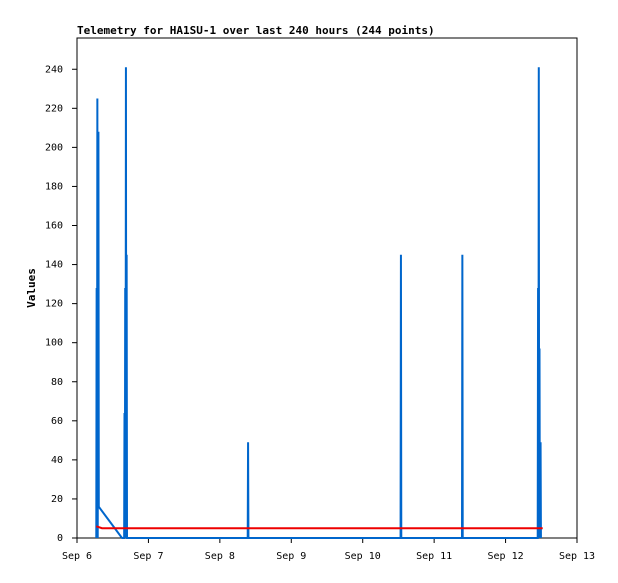  Describe the element at coordinates (57, 382) in the screenshot. I see `y-tick-label: 80` at that location.